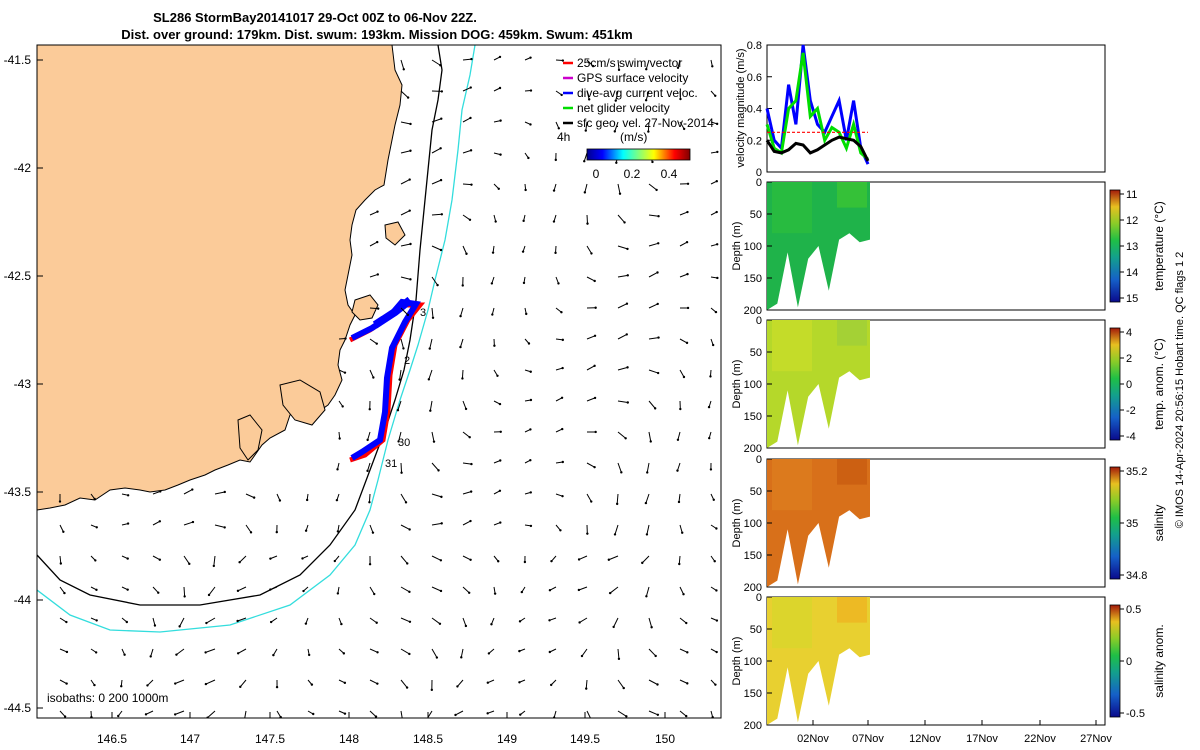 Image resolution: width=1200 pixels, height=750 pixels. What do you see at coordinates (1132, 273) in the screenshot?
I see `cb-tick-label: 14` at bounding box center [1132, 273].